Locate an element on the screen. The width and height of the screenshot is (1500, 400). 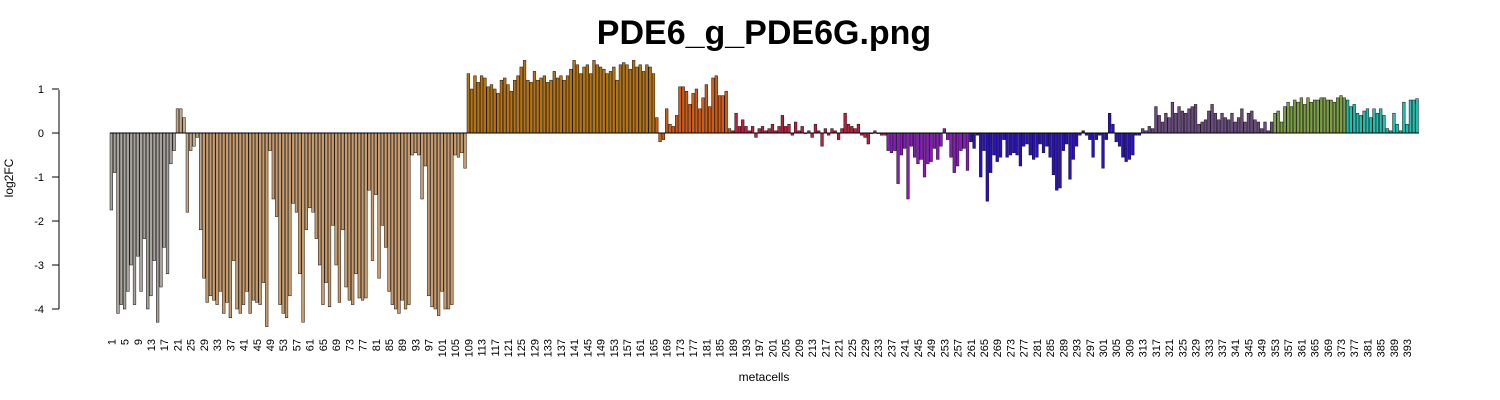
x-tick-label: 317 is located at coordinates (1157, 348).